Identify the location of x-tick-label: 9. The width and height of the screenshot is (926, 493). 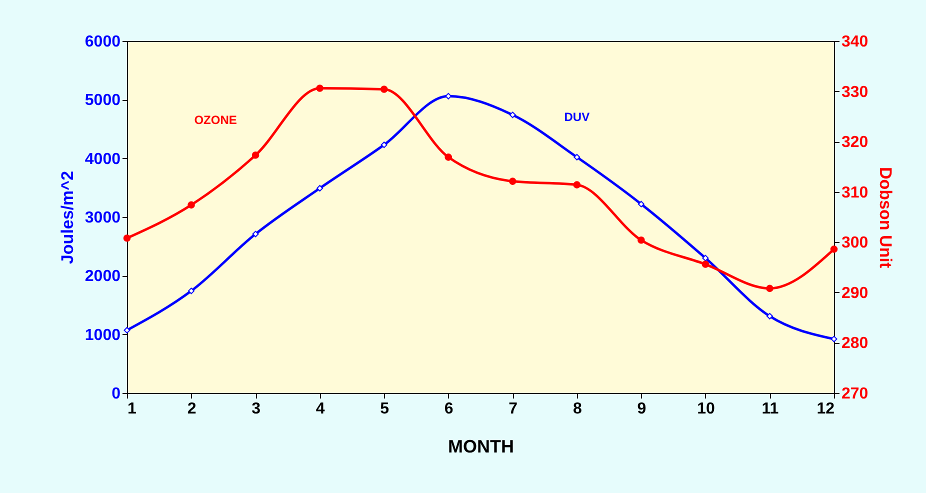
(641, 409).